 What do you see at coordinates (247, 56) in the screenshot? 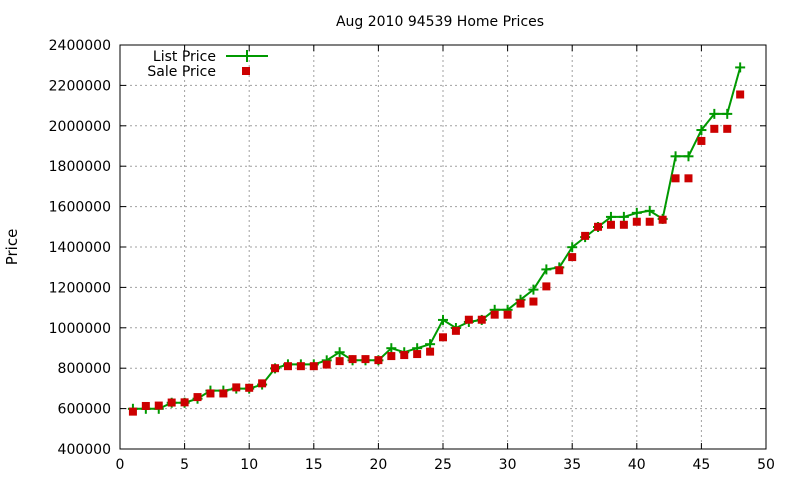
I see `legend-marker-list-price` at bounding box center [247, 56].